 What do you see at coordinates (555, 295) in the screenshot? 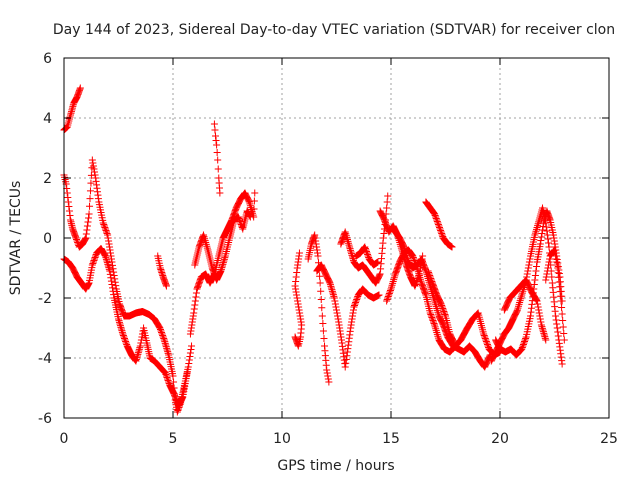
I see `series-s21` at bounding box center [555, 295].